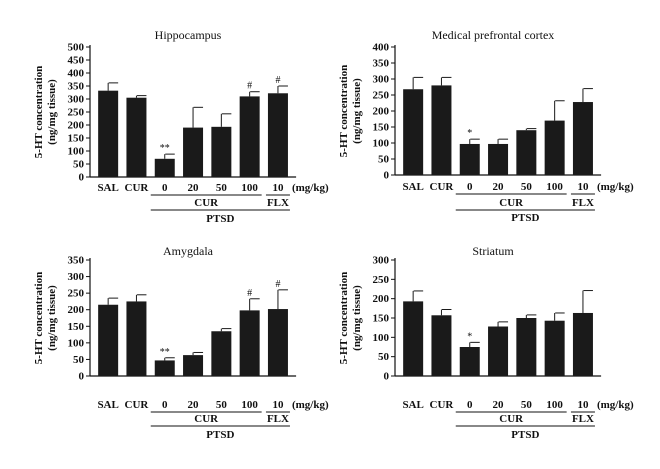  What do you see at coordinates (381, 48) in the screenshot?
I see `y-tick-label-8: 400` at bounding box center [381, 48].